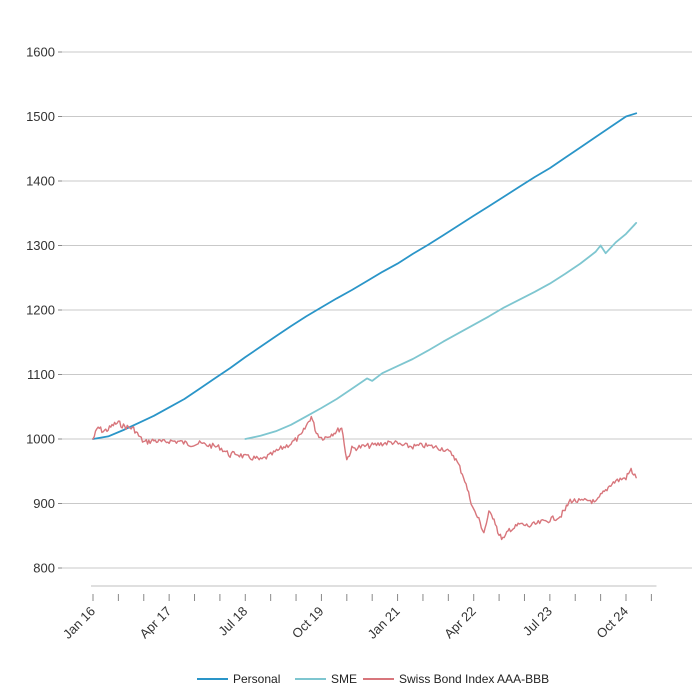  I want to click on series-line-swiss-bond-index-aaa-bbb, so click(364, 478).